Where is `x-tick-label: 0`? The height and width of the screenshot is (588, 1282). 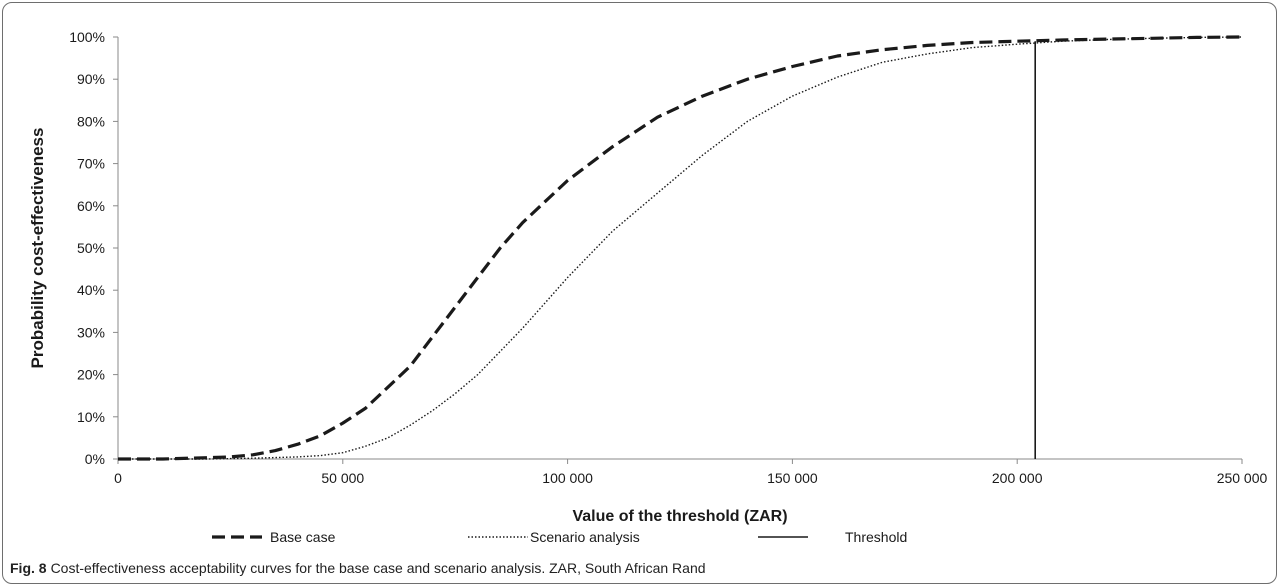
x-tick-label: 0 is located at coordinates (118, 478).